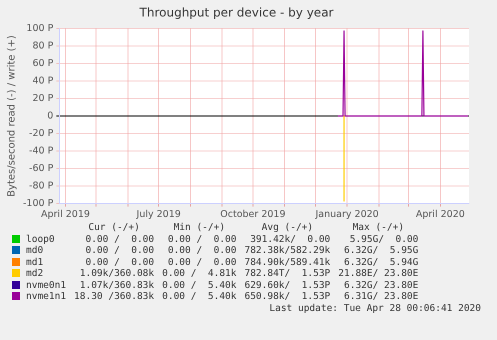 The height and width of the screenshot is (340, 497). I want to click on y-tick-label: -20 P, so click(41, 133).